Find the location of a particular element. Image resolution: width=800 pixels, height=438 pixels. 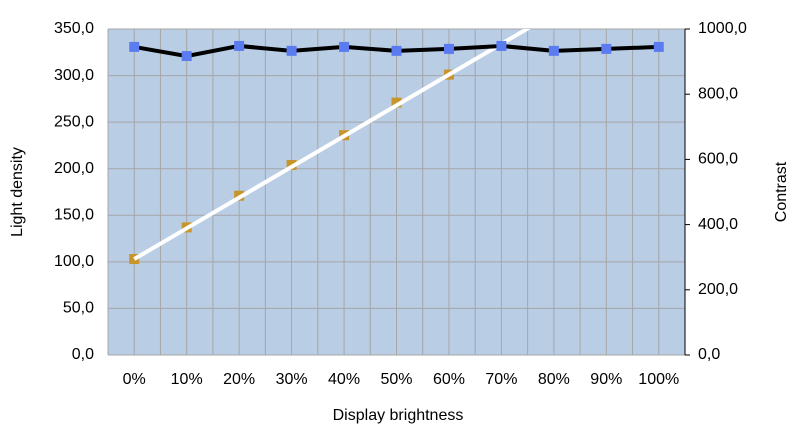

x-tick-label: 50% is located at coordinates (396, 379).